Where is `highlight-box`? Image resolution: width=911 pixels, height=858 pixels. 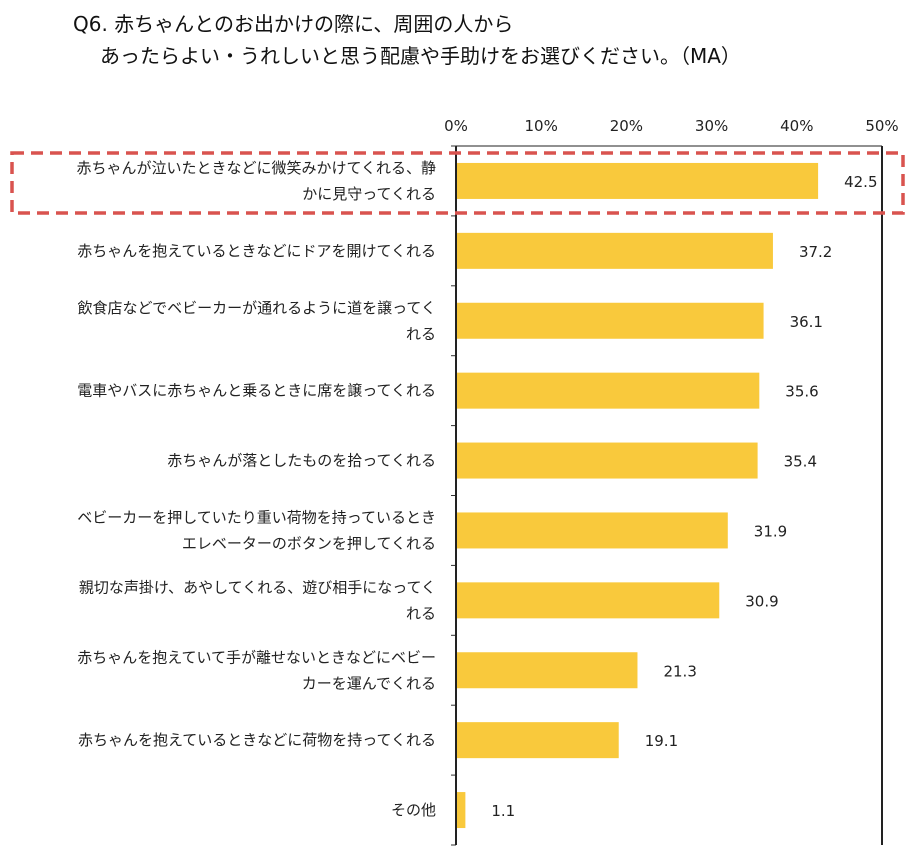 highlight-box is located at coordinates (457, 183).